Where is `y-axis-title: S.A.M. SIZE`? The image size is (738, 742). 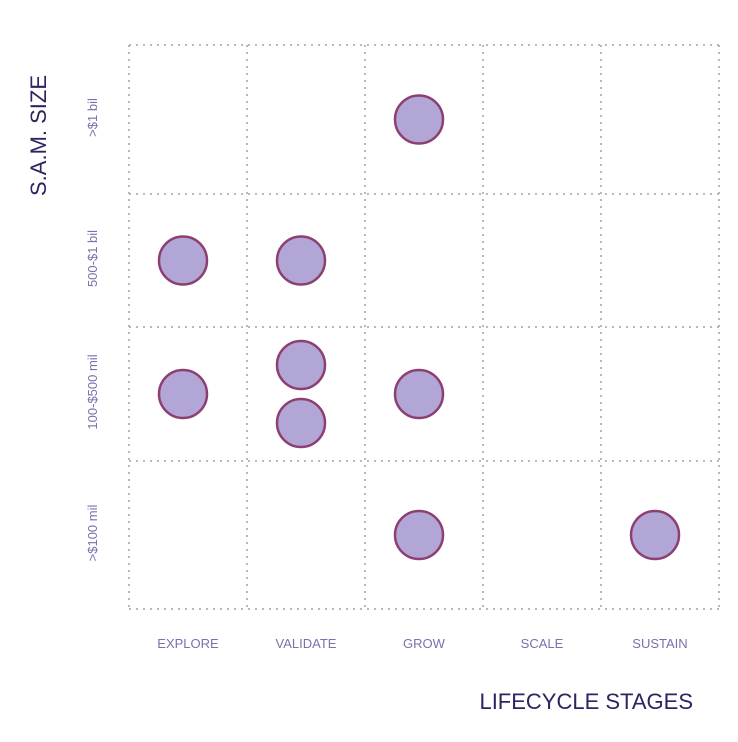 y-axis-title: S.A.M. SIZE is located at coordinates (38, 135).